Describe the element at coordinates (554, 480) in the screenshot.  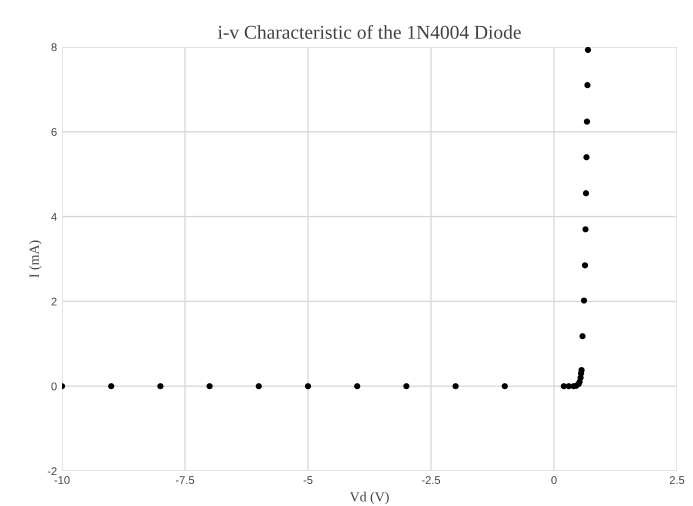
I see `x-tick-label: 0` at that location.